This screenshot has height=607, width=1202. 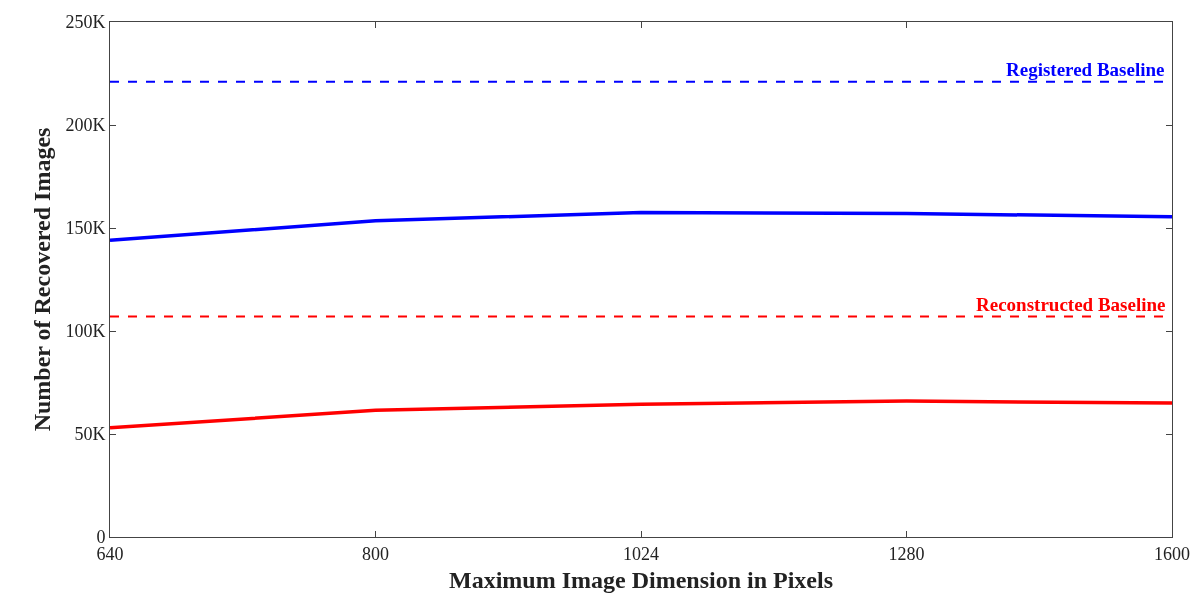 I want to click on x-tick-label: 1280, so click(x=906, y=553).